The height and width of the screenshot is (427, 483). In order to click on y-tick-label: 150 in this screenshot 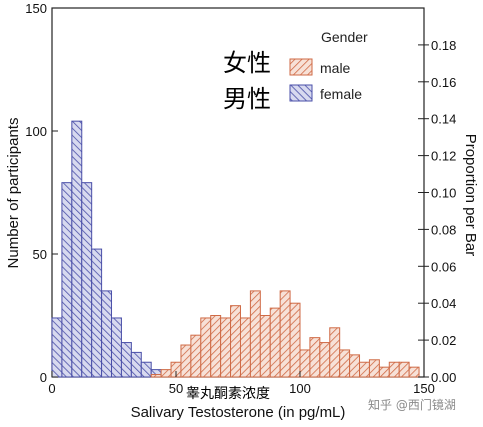, I will do `click(36, 8)`.